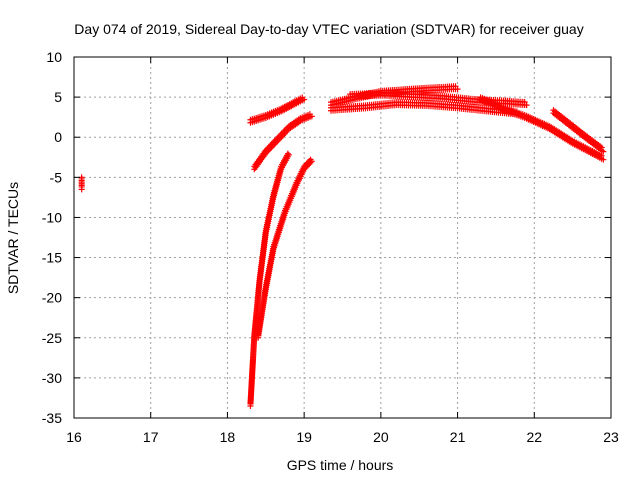 The width and height of the screenshot is (640, 480). Describe the element at coordinates (151, 437) in the screenshot. I see `x-tick-label: 17` at that location.